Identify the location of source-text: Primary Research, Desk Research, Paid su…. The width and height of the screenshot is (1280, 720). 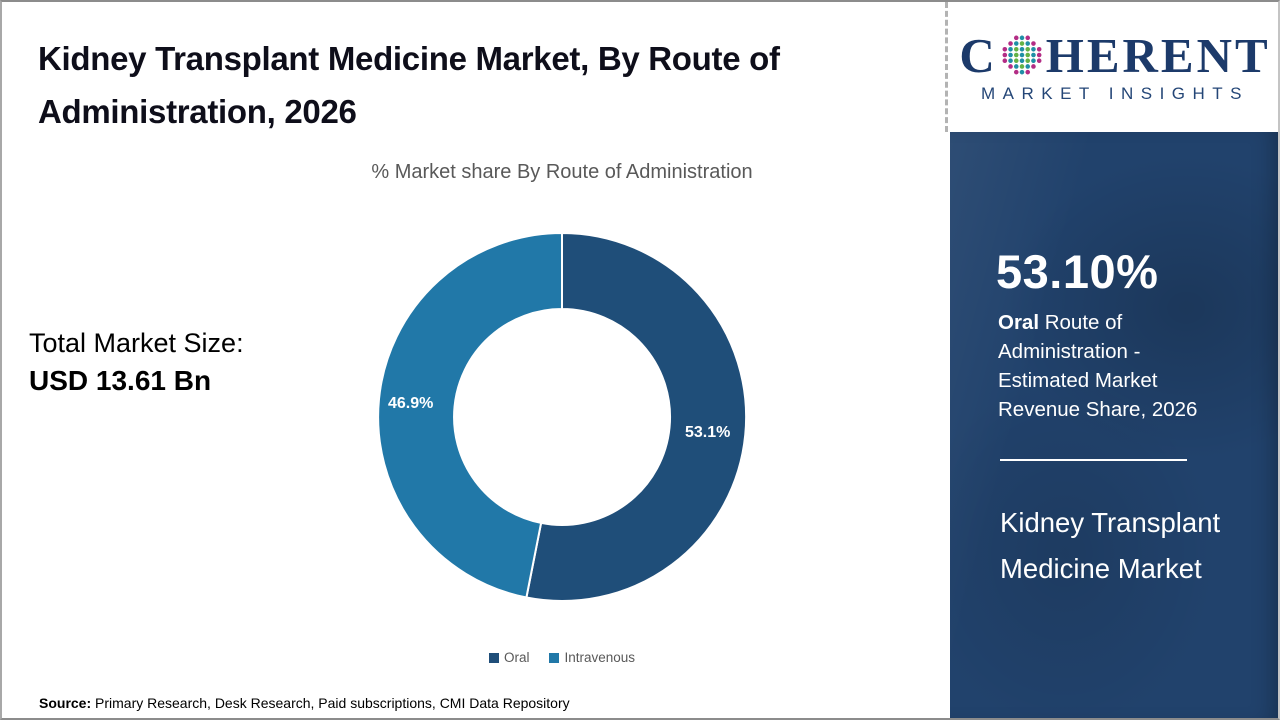
(330, 703).